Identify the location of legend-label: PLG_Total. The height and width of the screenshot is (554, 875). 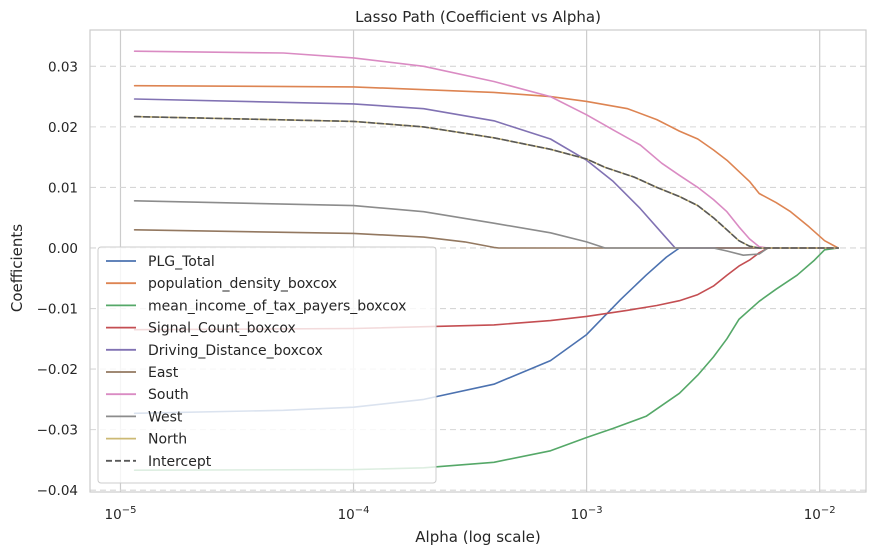
(181, 262).